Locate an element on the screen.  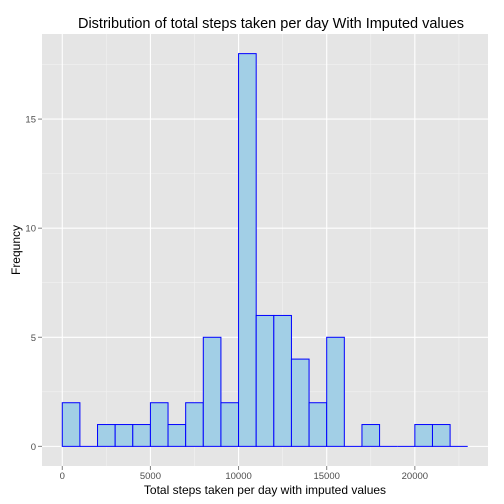
x-tick-label: 10000 is located at coordinates (238, 476).